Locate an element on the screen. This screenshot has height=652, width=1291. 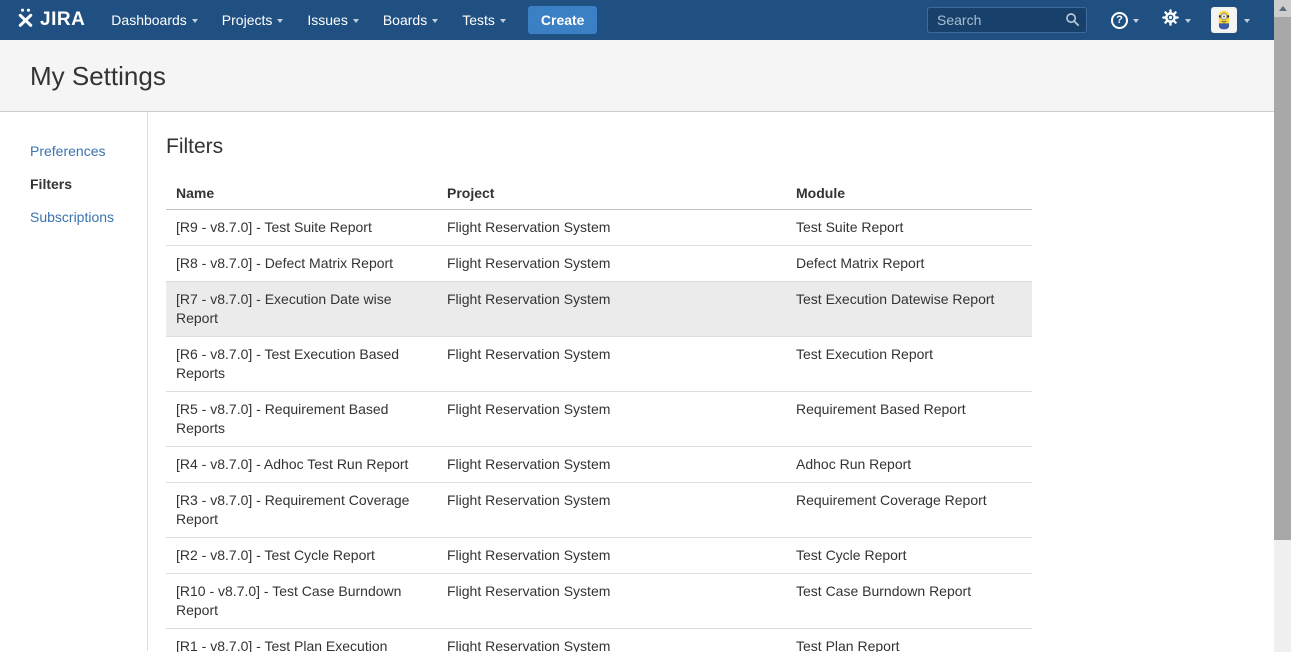
scroll-up-icon is located at coordinates (1282, 8).